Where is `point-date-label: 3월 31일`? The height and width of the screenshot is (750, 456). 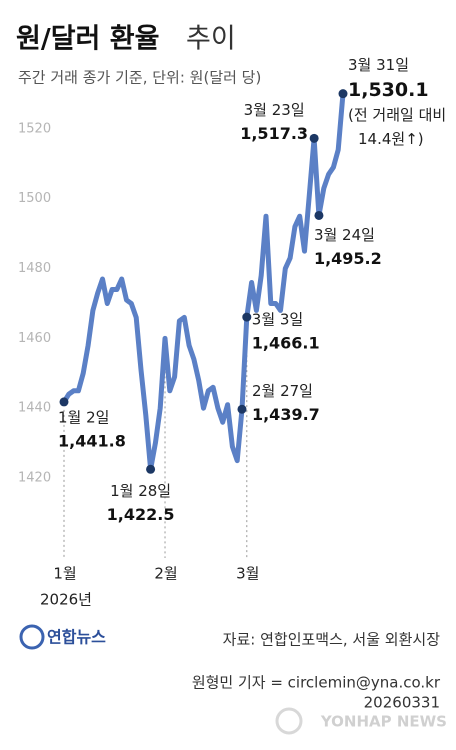 point-date-label: 3월 31일 is located at coordinates (378, 65).